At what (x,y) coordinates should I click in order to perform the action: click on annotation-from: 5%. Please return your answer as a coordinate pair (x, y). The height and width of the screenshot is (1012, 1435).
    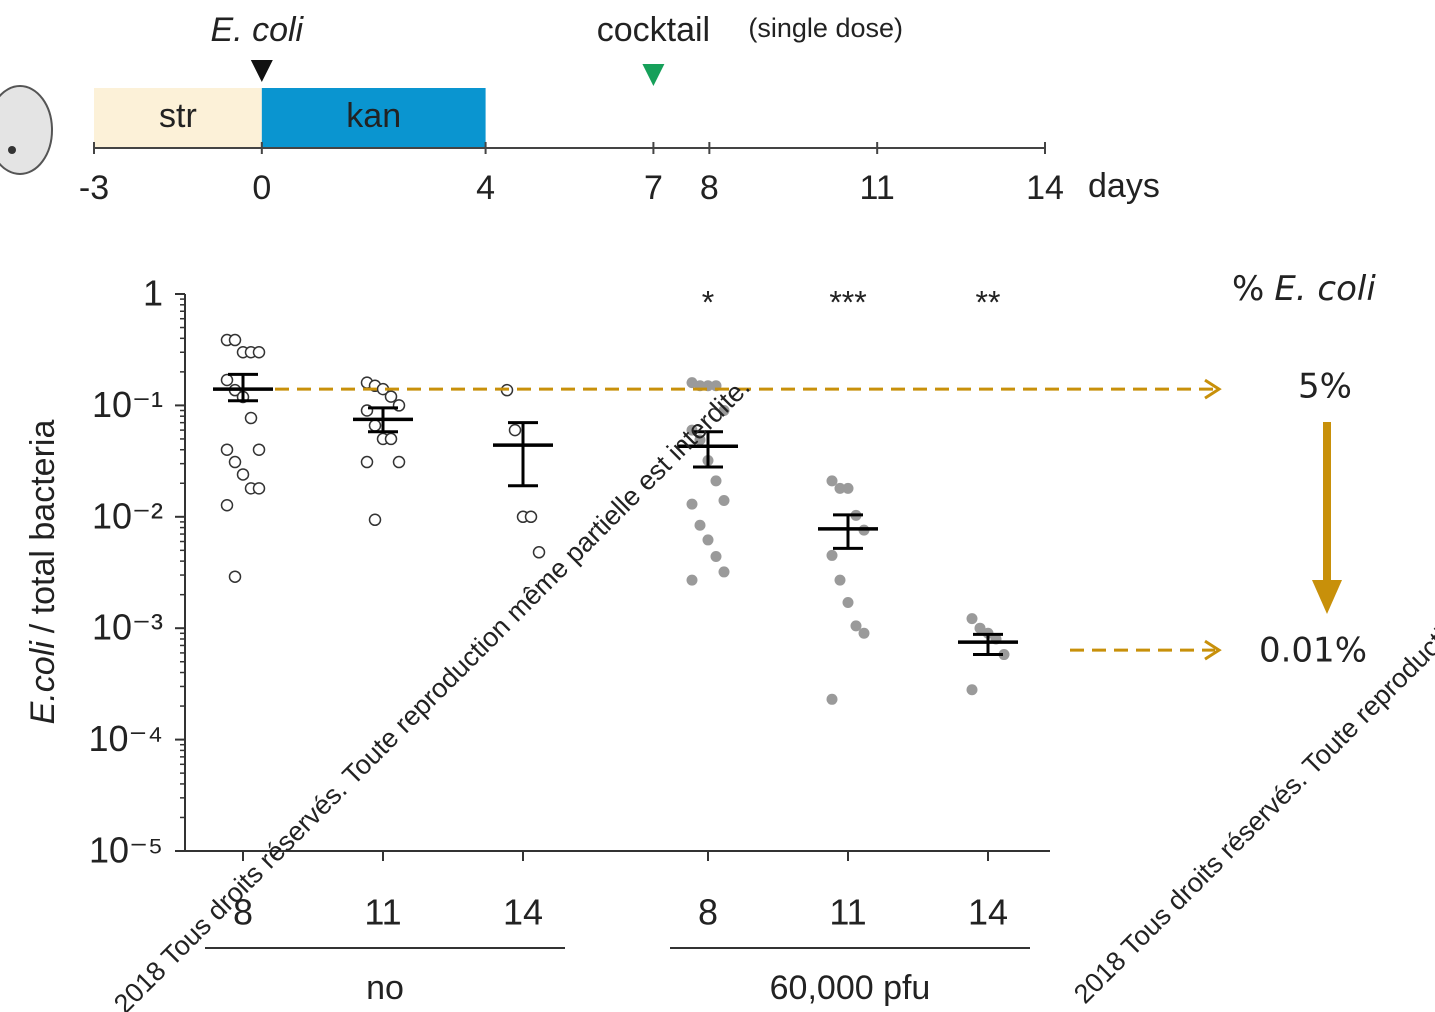
    Looking at the image, I should click on (1325, 387).